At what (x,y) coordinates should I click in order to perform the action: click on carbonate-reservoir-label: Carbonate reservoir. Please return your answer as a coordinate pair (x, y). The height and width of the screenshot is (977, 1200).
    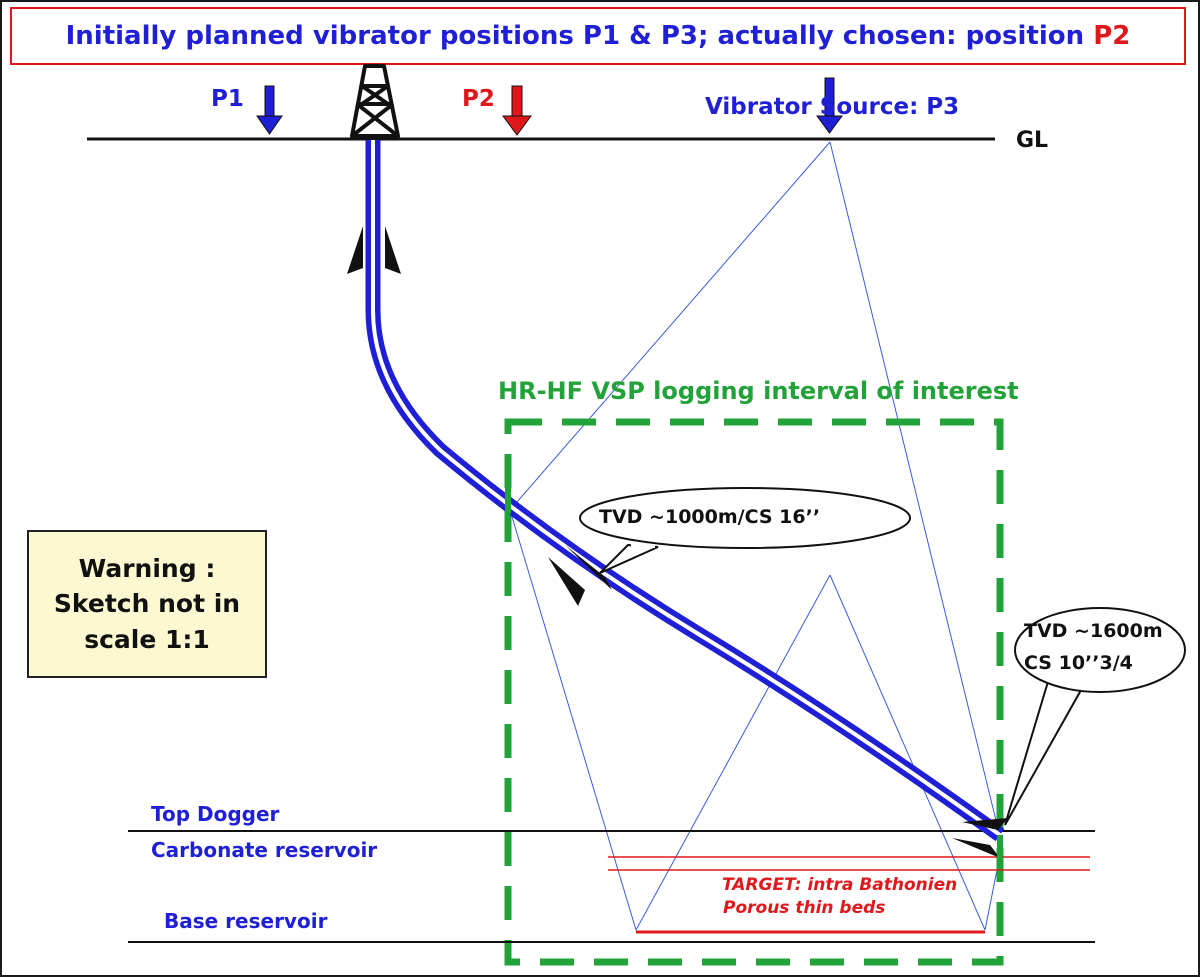
    Looking at the image, I should click on (264, 850).